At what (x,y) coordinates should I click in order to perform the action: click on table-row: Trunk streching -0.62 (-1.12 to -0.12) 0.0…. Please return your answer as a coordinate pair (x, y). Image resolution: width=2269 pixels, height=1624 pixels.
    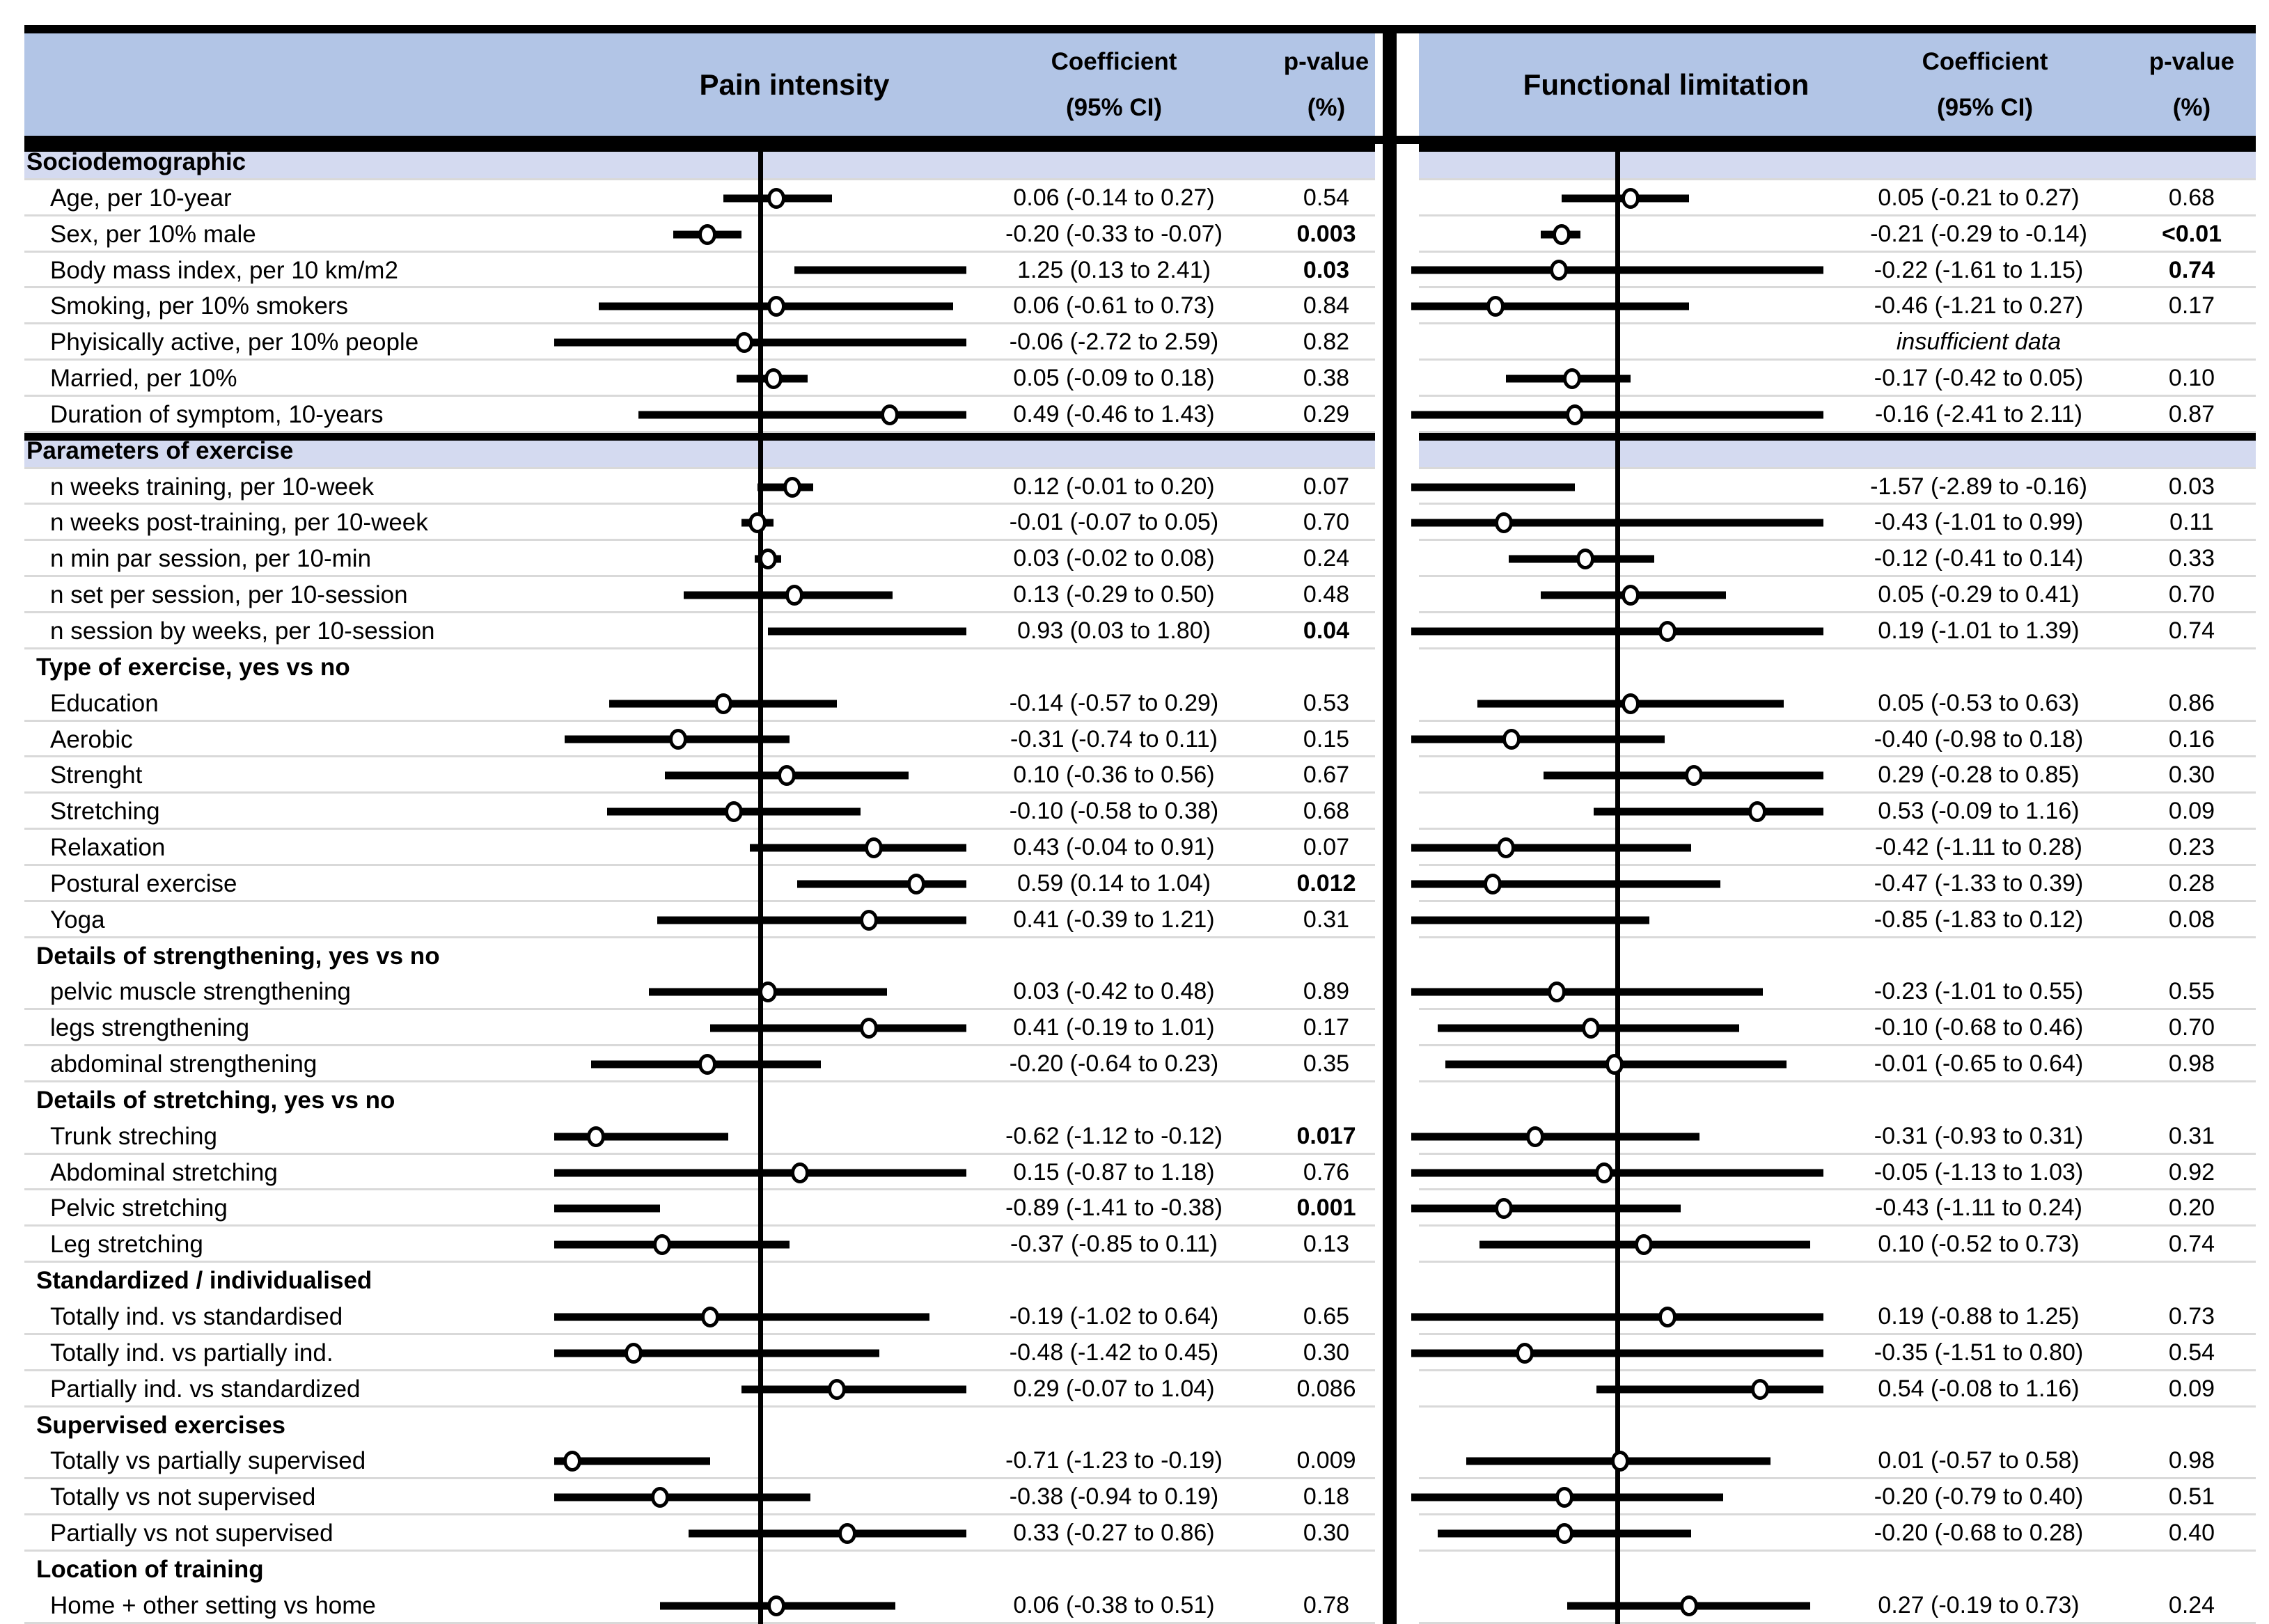
    Looking at the image, I should click on (1134, 1137).